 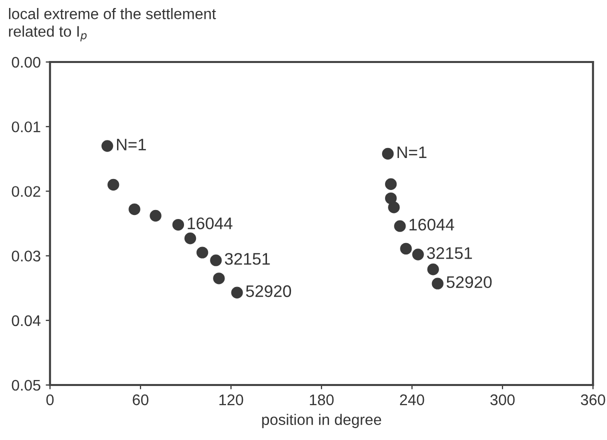 What do you see at coordinates (26, 320) in the screenshot?
I see `y-tick-label: 0.04` at bounding box center [26, 320].